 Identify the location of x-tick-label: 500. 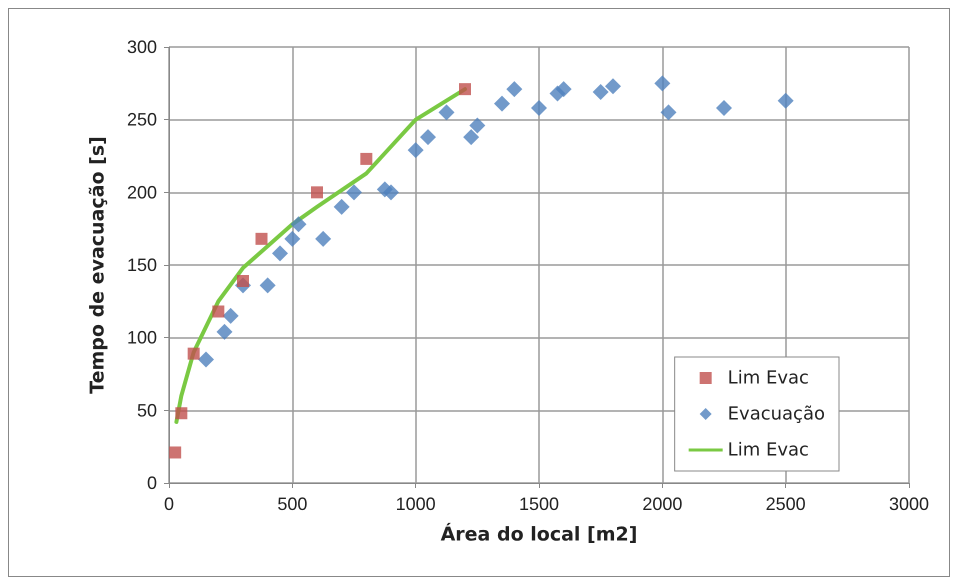
(292, 504).